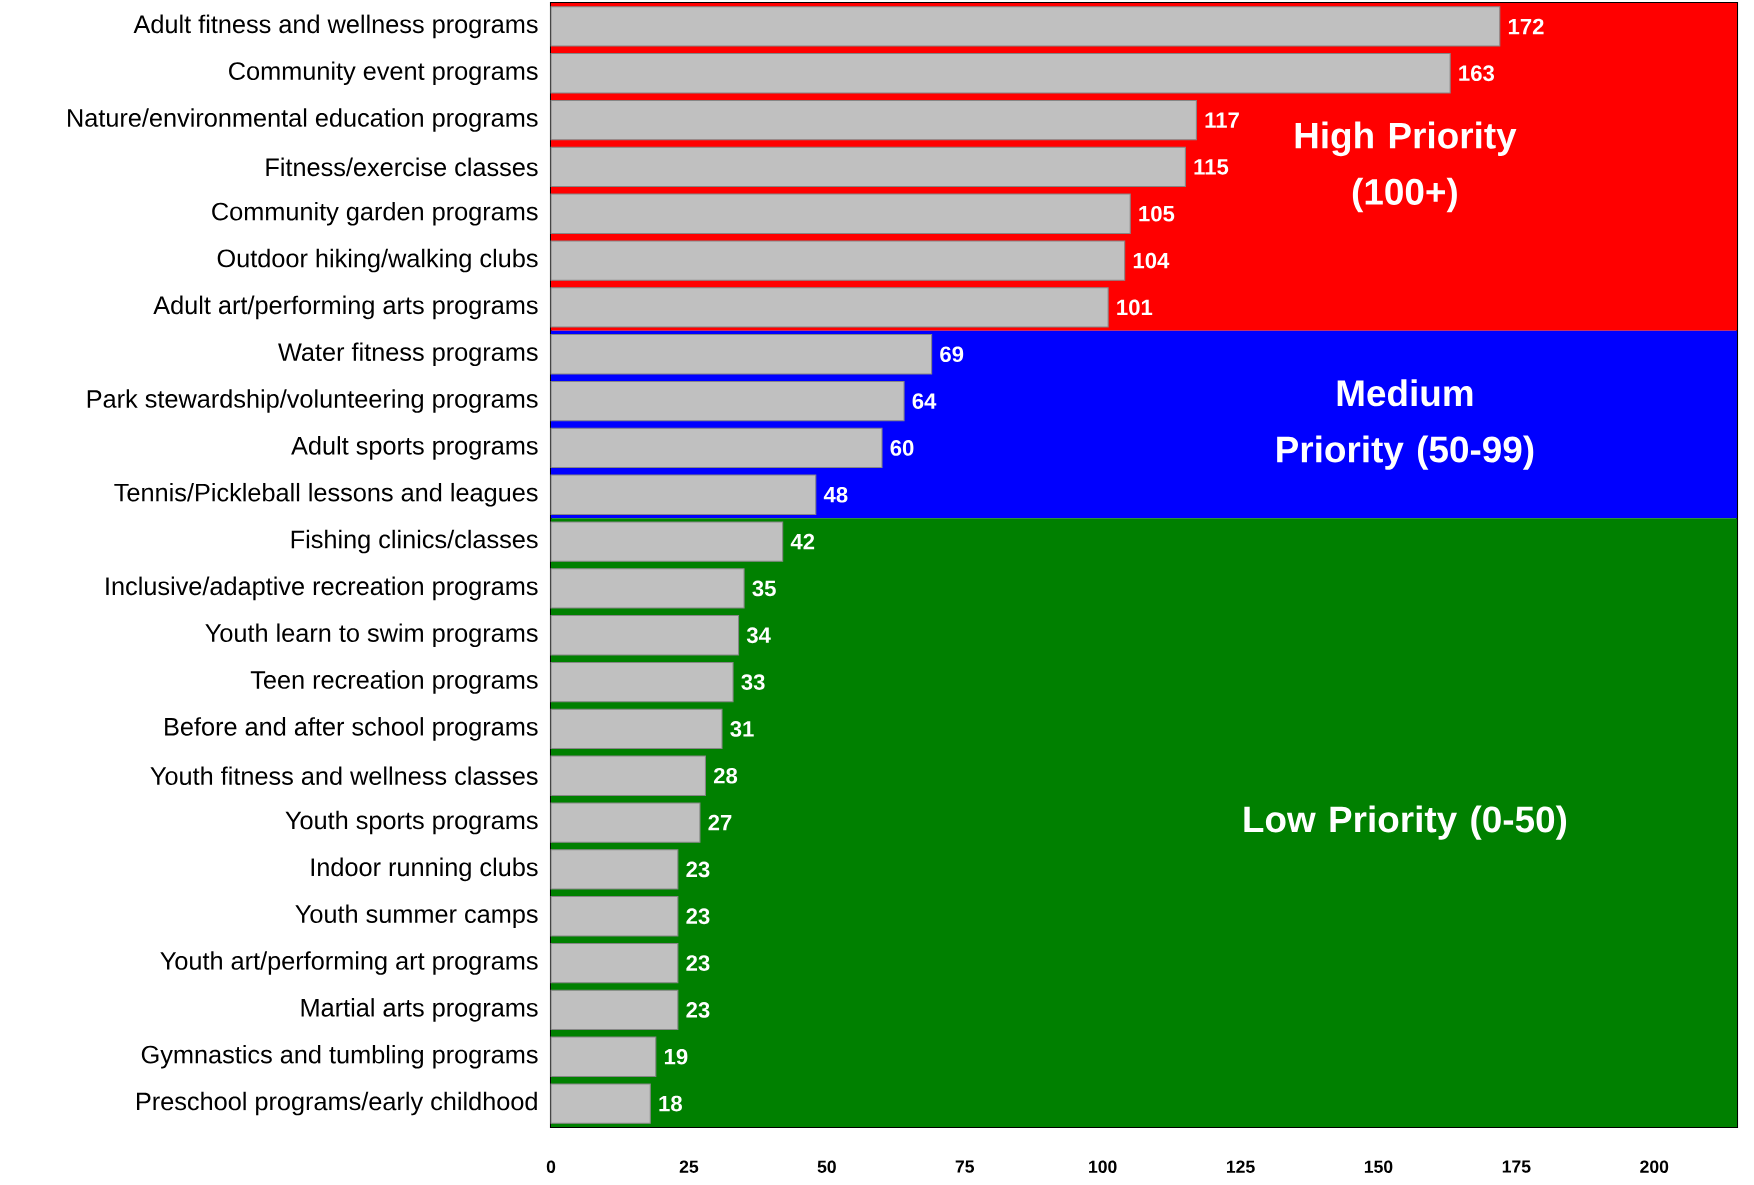  Describe the element at coordinates (337, 1103) in the screenshot. I see `y-tick-label: Preschool programs/early childhood` at that location.